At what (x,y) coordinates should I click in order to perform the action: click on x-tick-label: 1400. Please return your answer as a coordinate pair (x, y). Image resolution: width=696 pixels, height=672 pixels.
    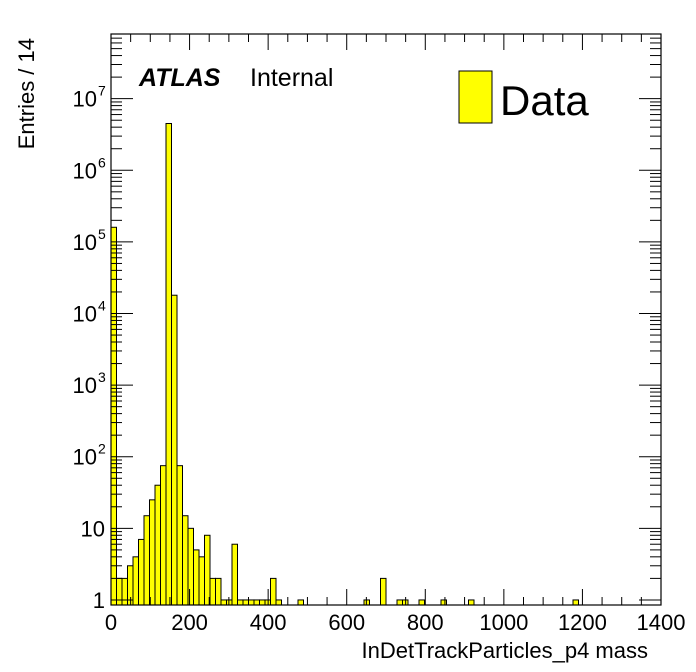
    Looking at the image, I should click on (661, 622).